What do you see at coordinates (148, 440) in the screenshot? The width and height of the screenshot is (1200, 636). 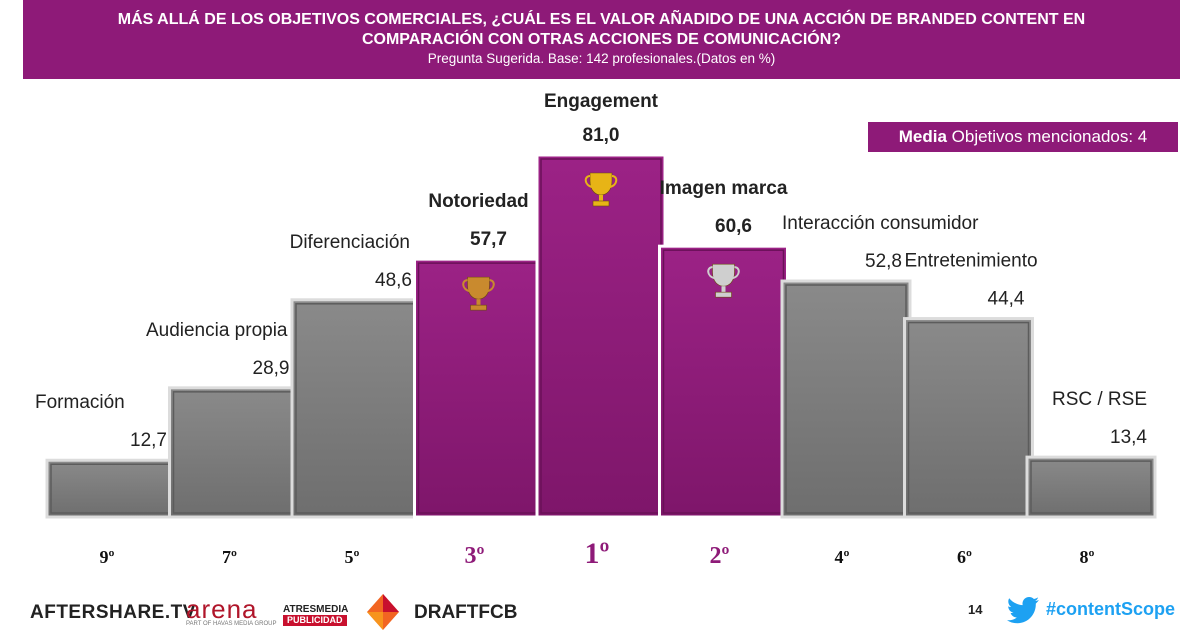 I see `value-label-1: 12,7` at bounding box center [148, 440].